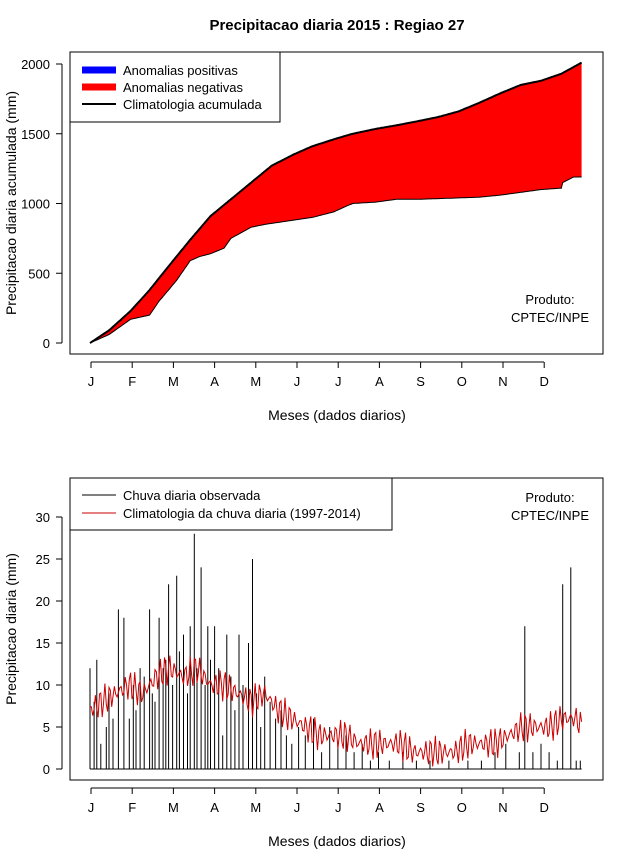 Image resolution: width=640 pixels, height=855 pixels. I want to click on top-x-tick-label: F, so click(132, 381).